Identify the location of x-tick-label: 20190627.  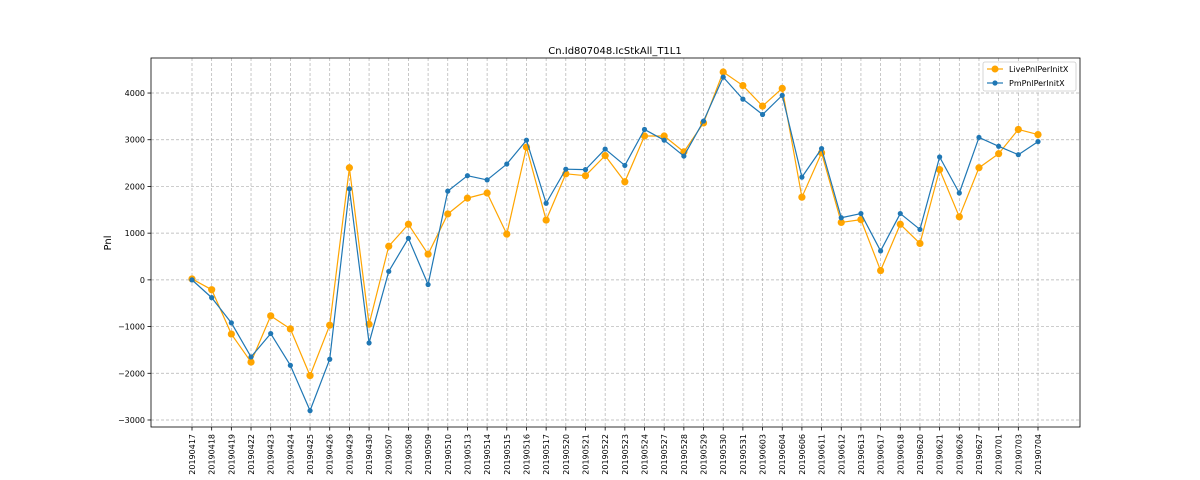
(979, 454).